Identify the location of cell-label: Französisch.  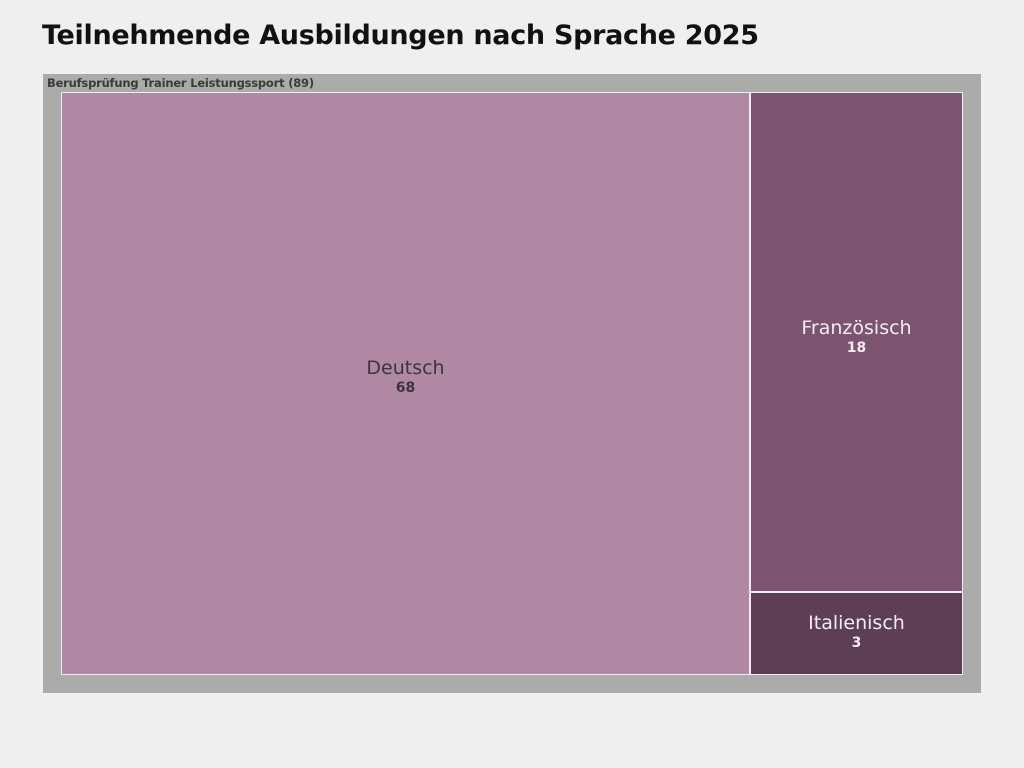
(856, 328).